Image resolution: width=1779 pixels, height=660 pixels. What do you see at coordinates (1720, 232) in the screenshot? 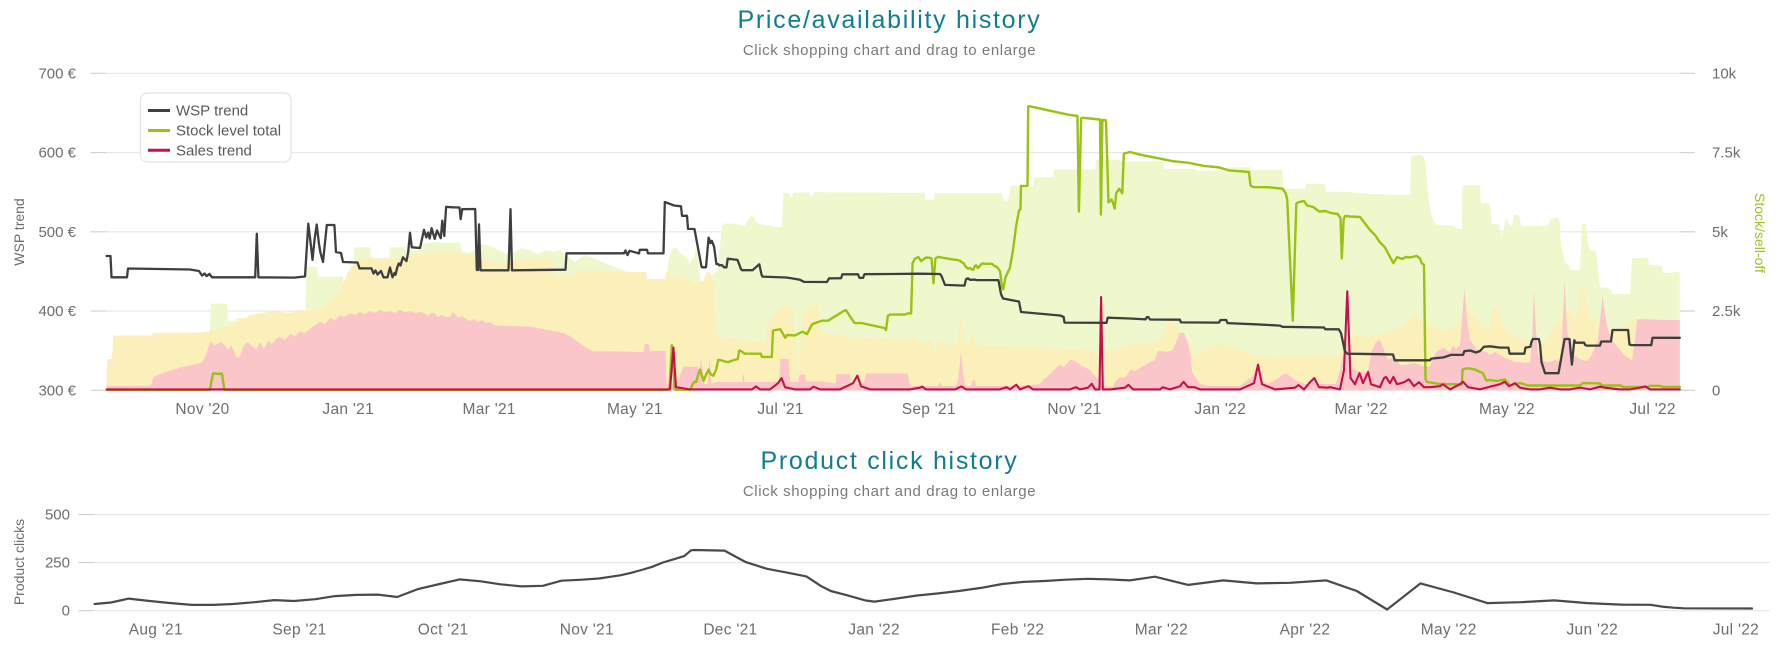
I see `svg-text: 5k` at bounding box center [1720, 232].